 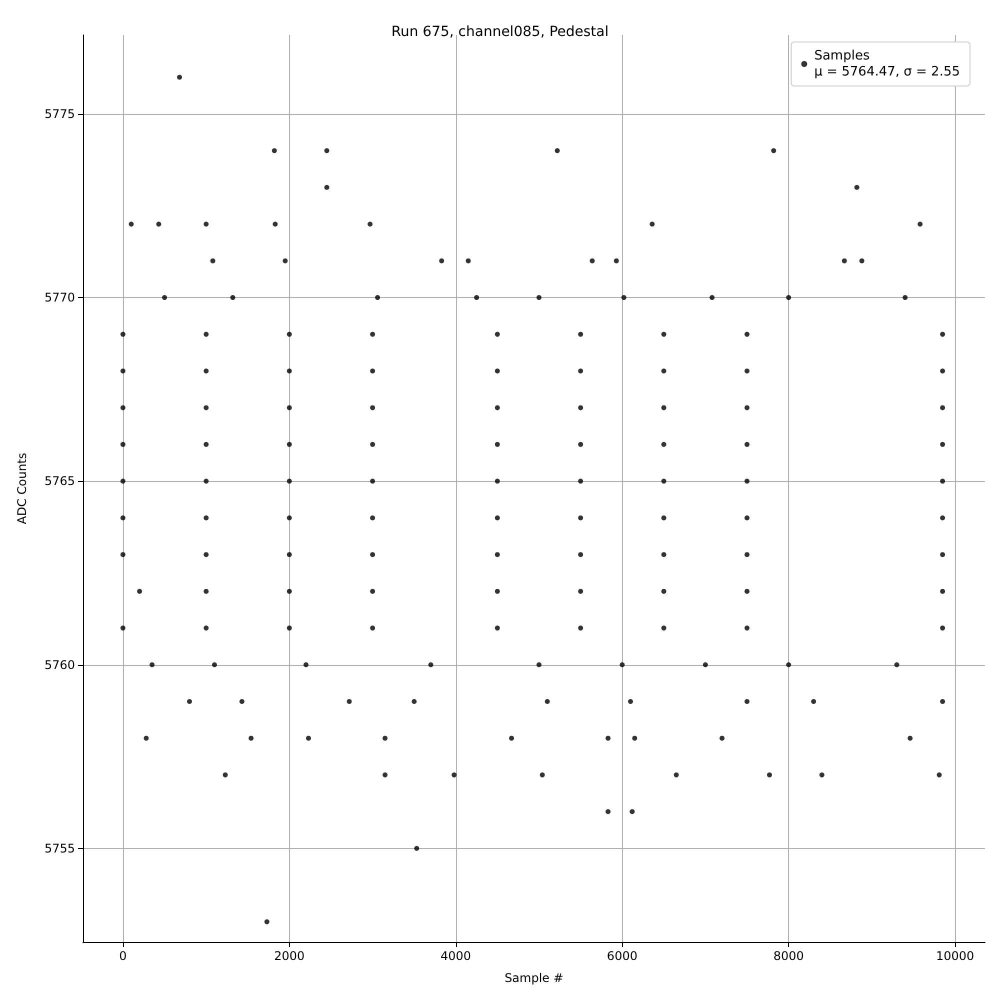 What do you see at coordinates (788, 956) in the screenshot?
I see `x-tick-label: 8000` at bounding box center [788, 956].